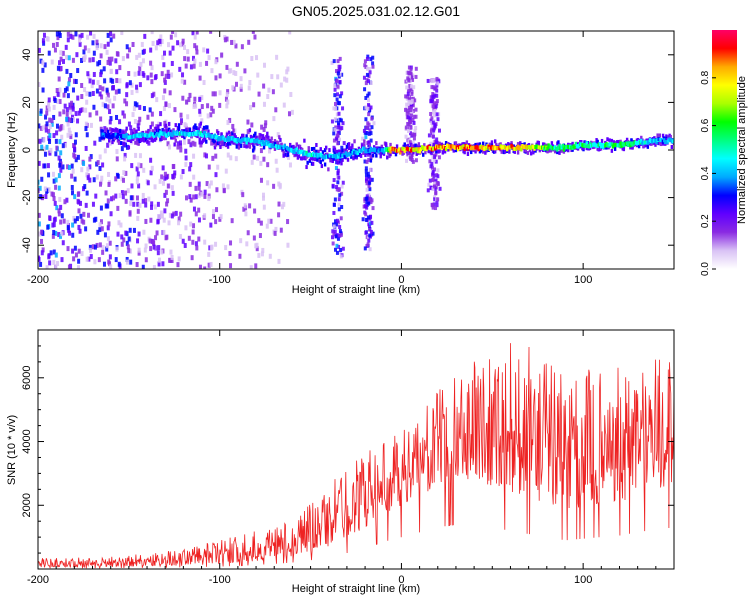 This screenshot has width=750, height=600. What do you see at coordinates (27, 198) in the screenshot?
I see `spectrogram-ytick-label: -20` at bounding box center [27, 198].